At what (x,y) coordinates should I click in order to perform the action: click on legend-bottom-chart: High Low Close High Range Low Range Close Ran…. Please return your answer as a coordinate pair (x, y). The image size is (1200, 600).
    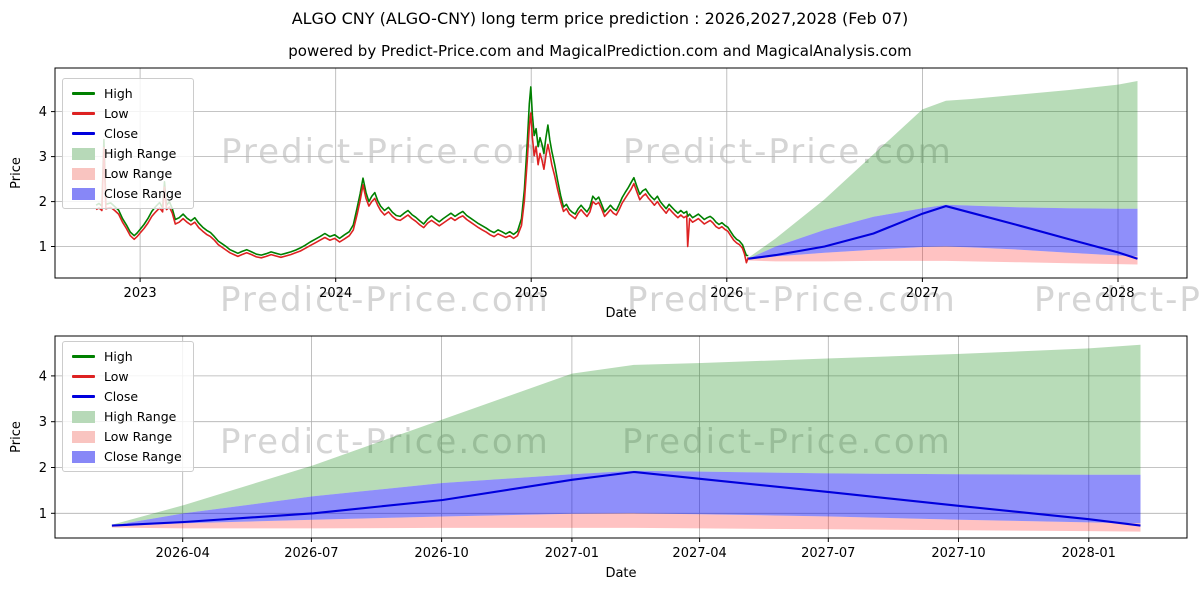
    Looking at the image, I should click on (128, 406).